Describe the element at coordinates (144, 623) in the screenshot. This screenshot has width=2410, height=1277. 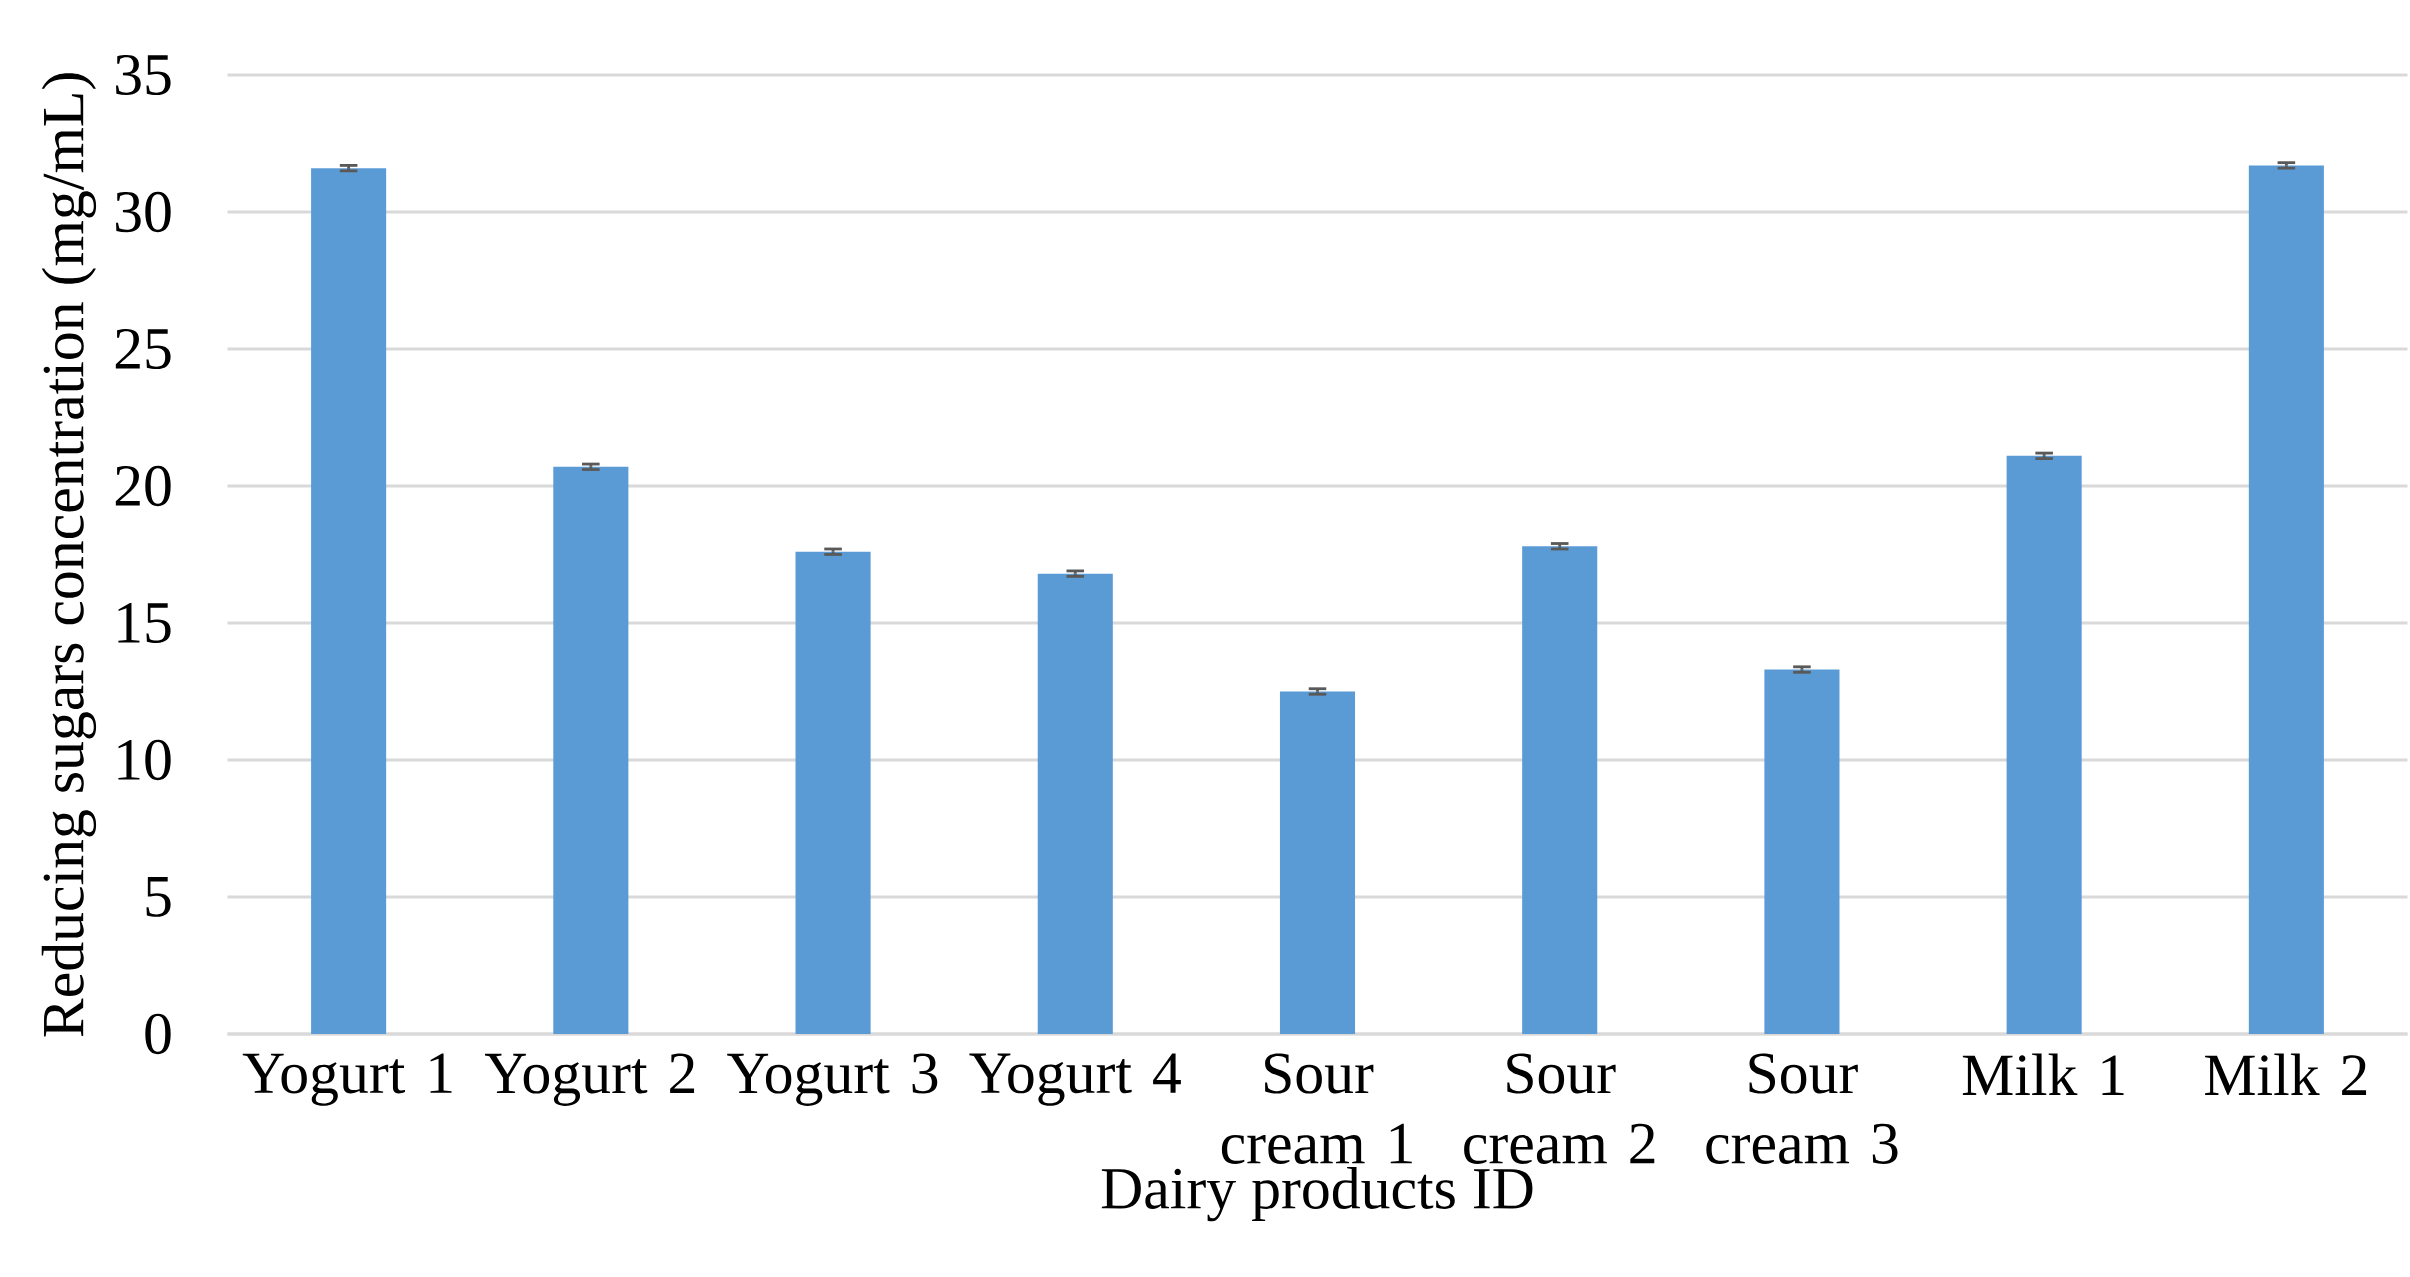
I see `y-tick-label: 15` at that location.